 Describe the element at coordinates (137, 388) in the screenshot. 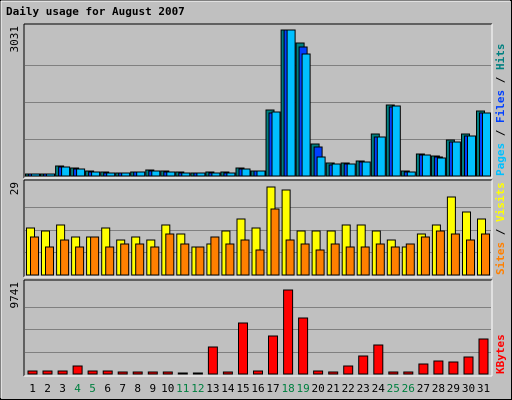

I see `x-tick-label-8: 8` at that location.